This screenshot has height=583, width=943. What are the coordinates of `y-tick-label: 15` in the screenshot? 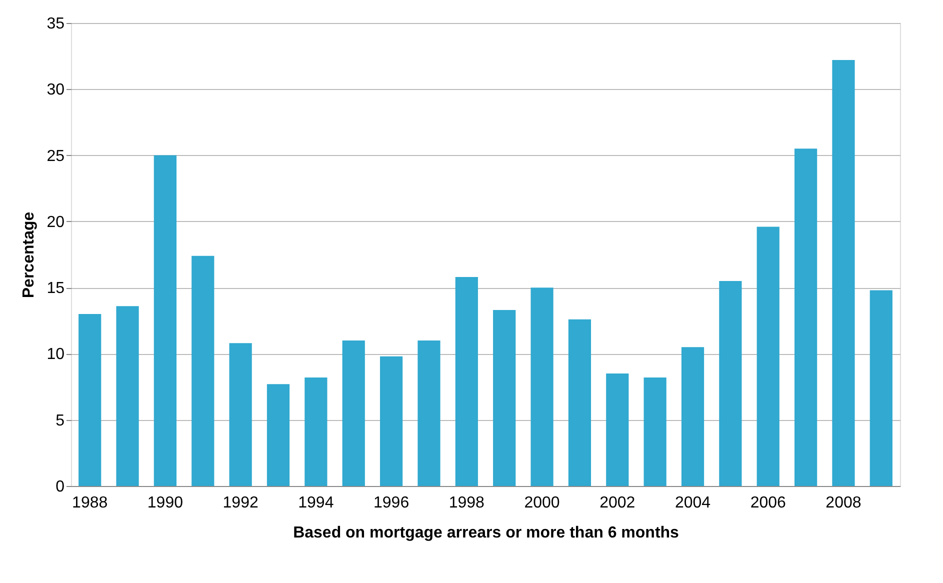 It's located at (55, 289).